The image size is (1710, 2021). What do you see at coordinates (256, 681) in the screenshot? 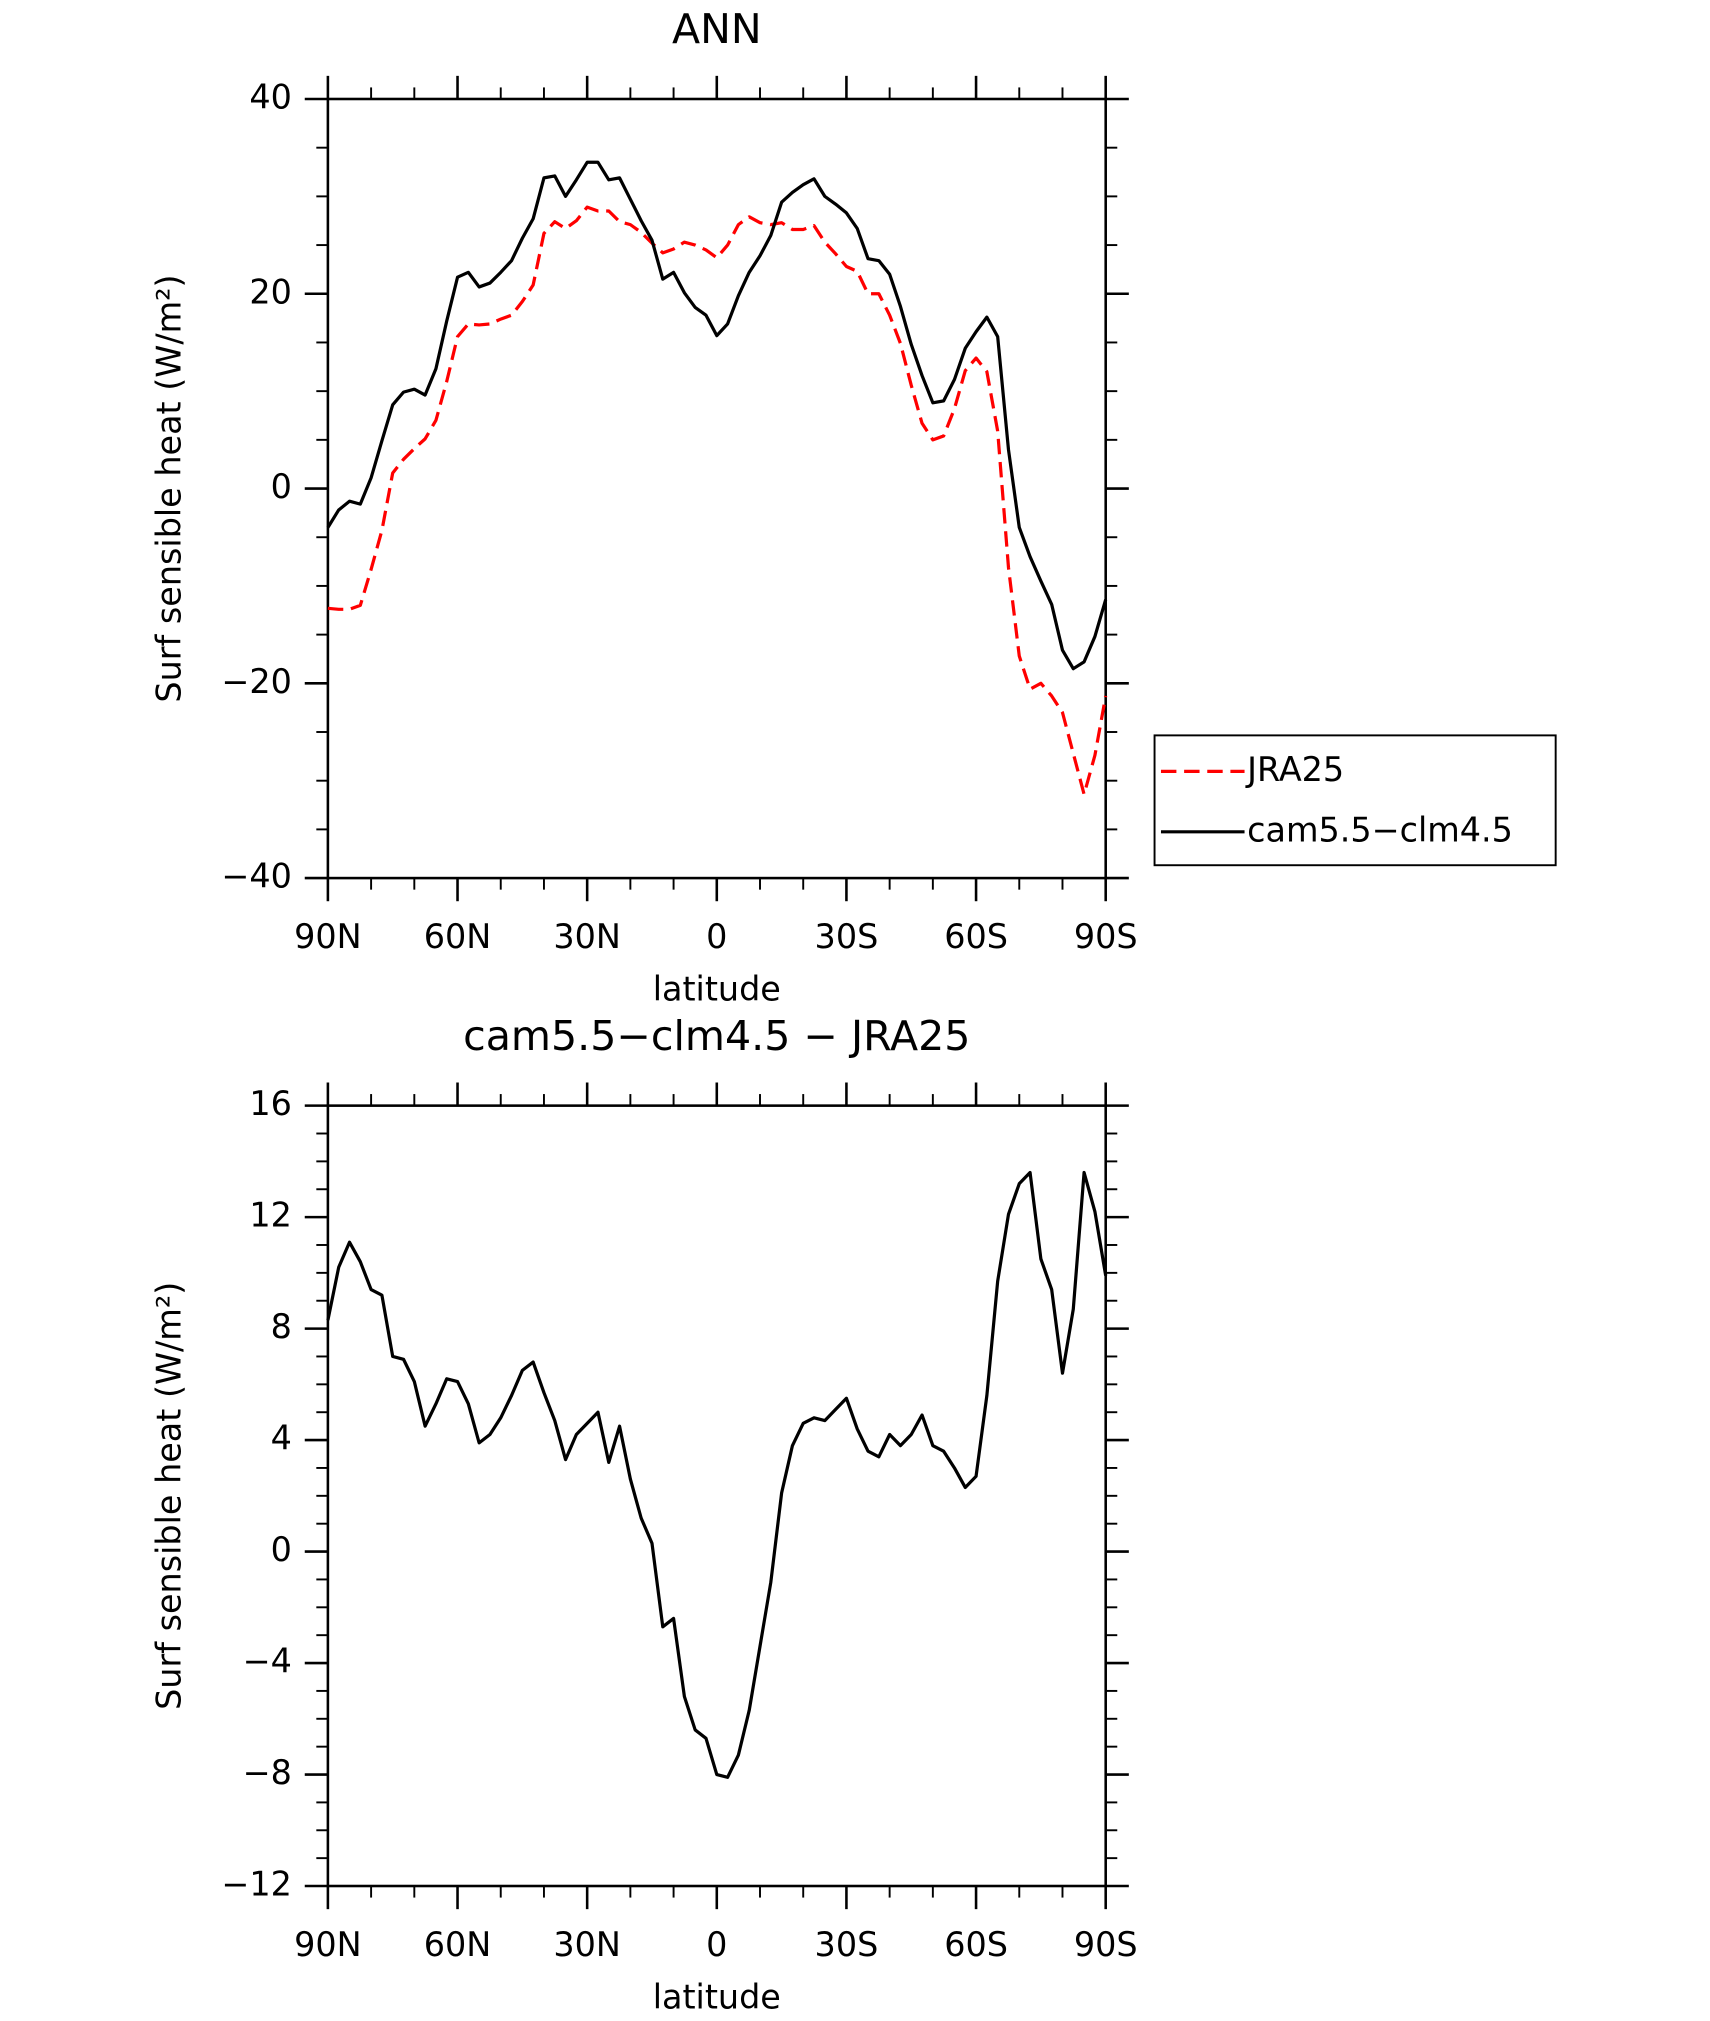
I see `y-tick-label: −20` at bounding box center [256, 681].